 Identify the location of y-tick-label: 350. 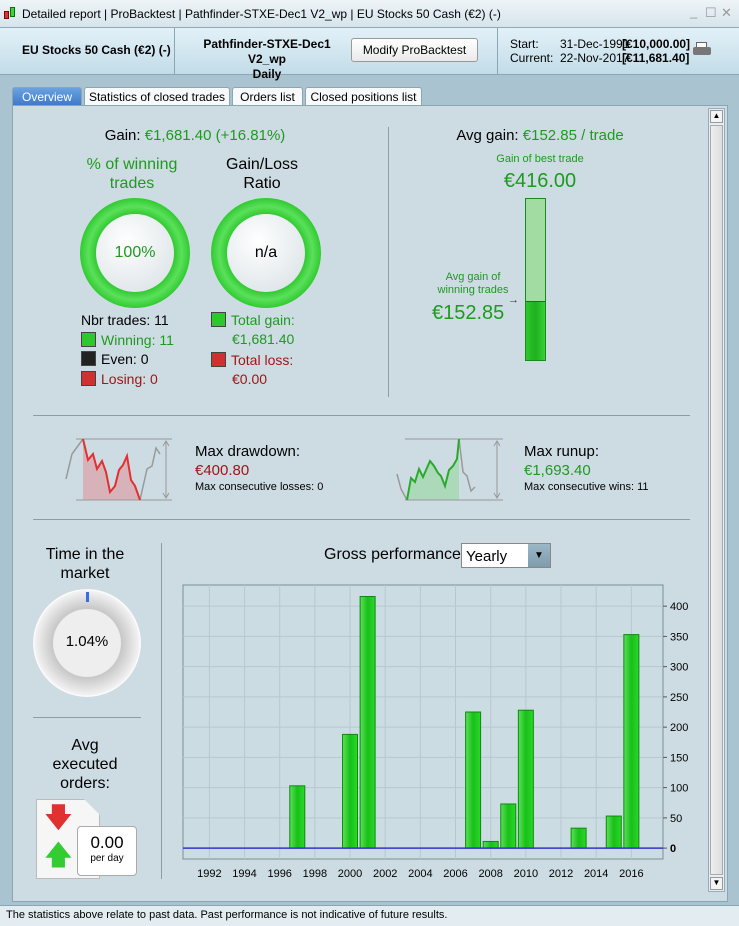
(679, 637).